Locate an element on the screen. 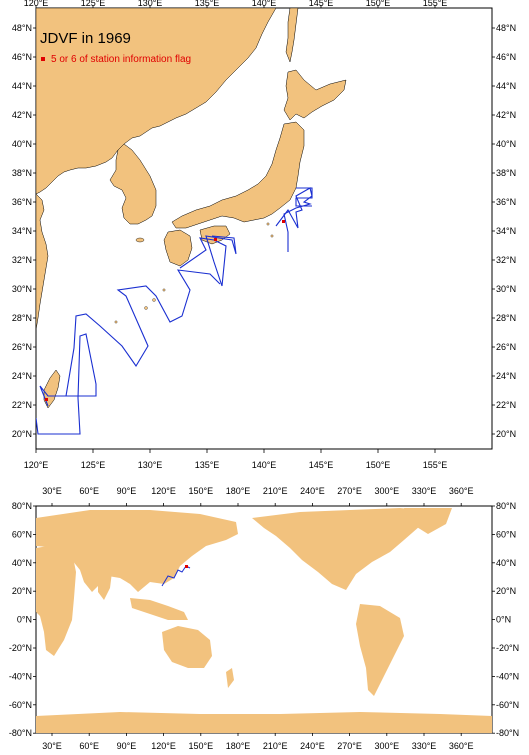 The image size is (529, 755). lat-label-right: -40°N is located at coordinates (507, 676).